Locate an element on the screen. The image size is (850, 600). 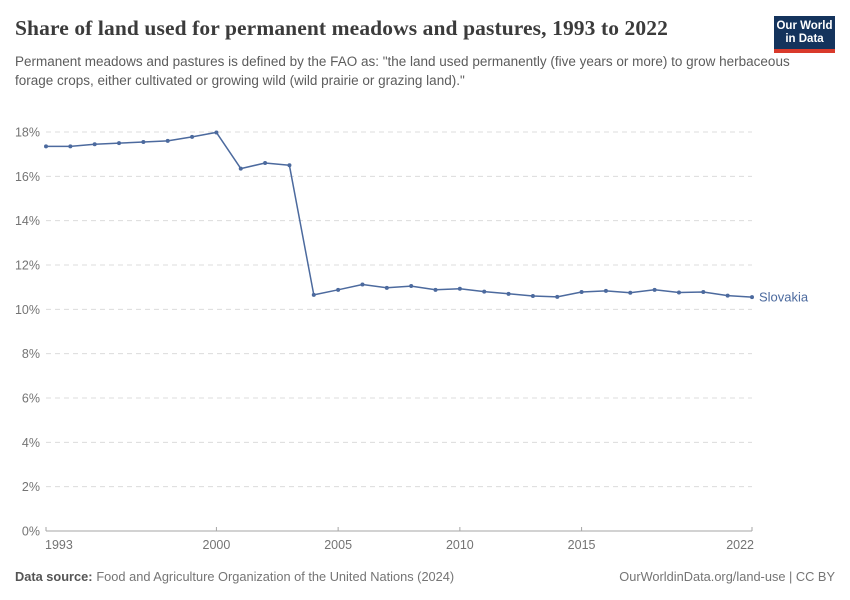
x-axis-tick-label: 1993 is located at coordinates (59, 545).